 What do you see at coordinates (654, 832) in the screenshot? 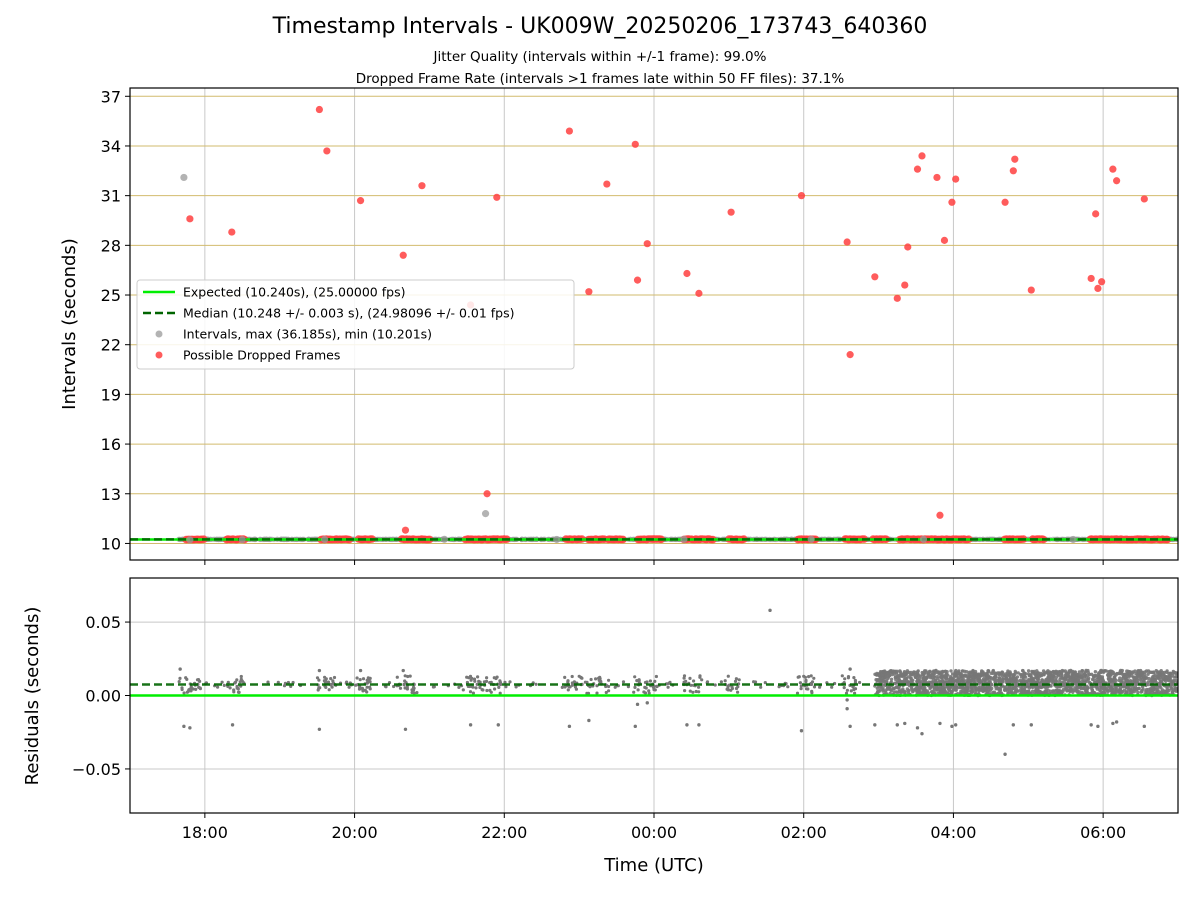
I see `x-tick-label: 00:00` at bounding box center [654, 832].